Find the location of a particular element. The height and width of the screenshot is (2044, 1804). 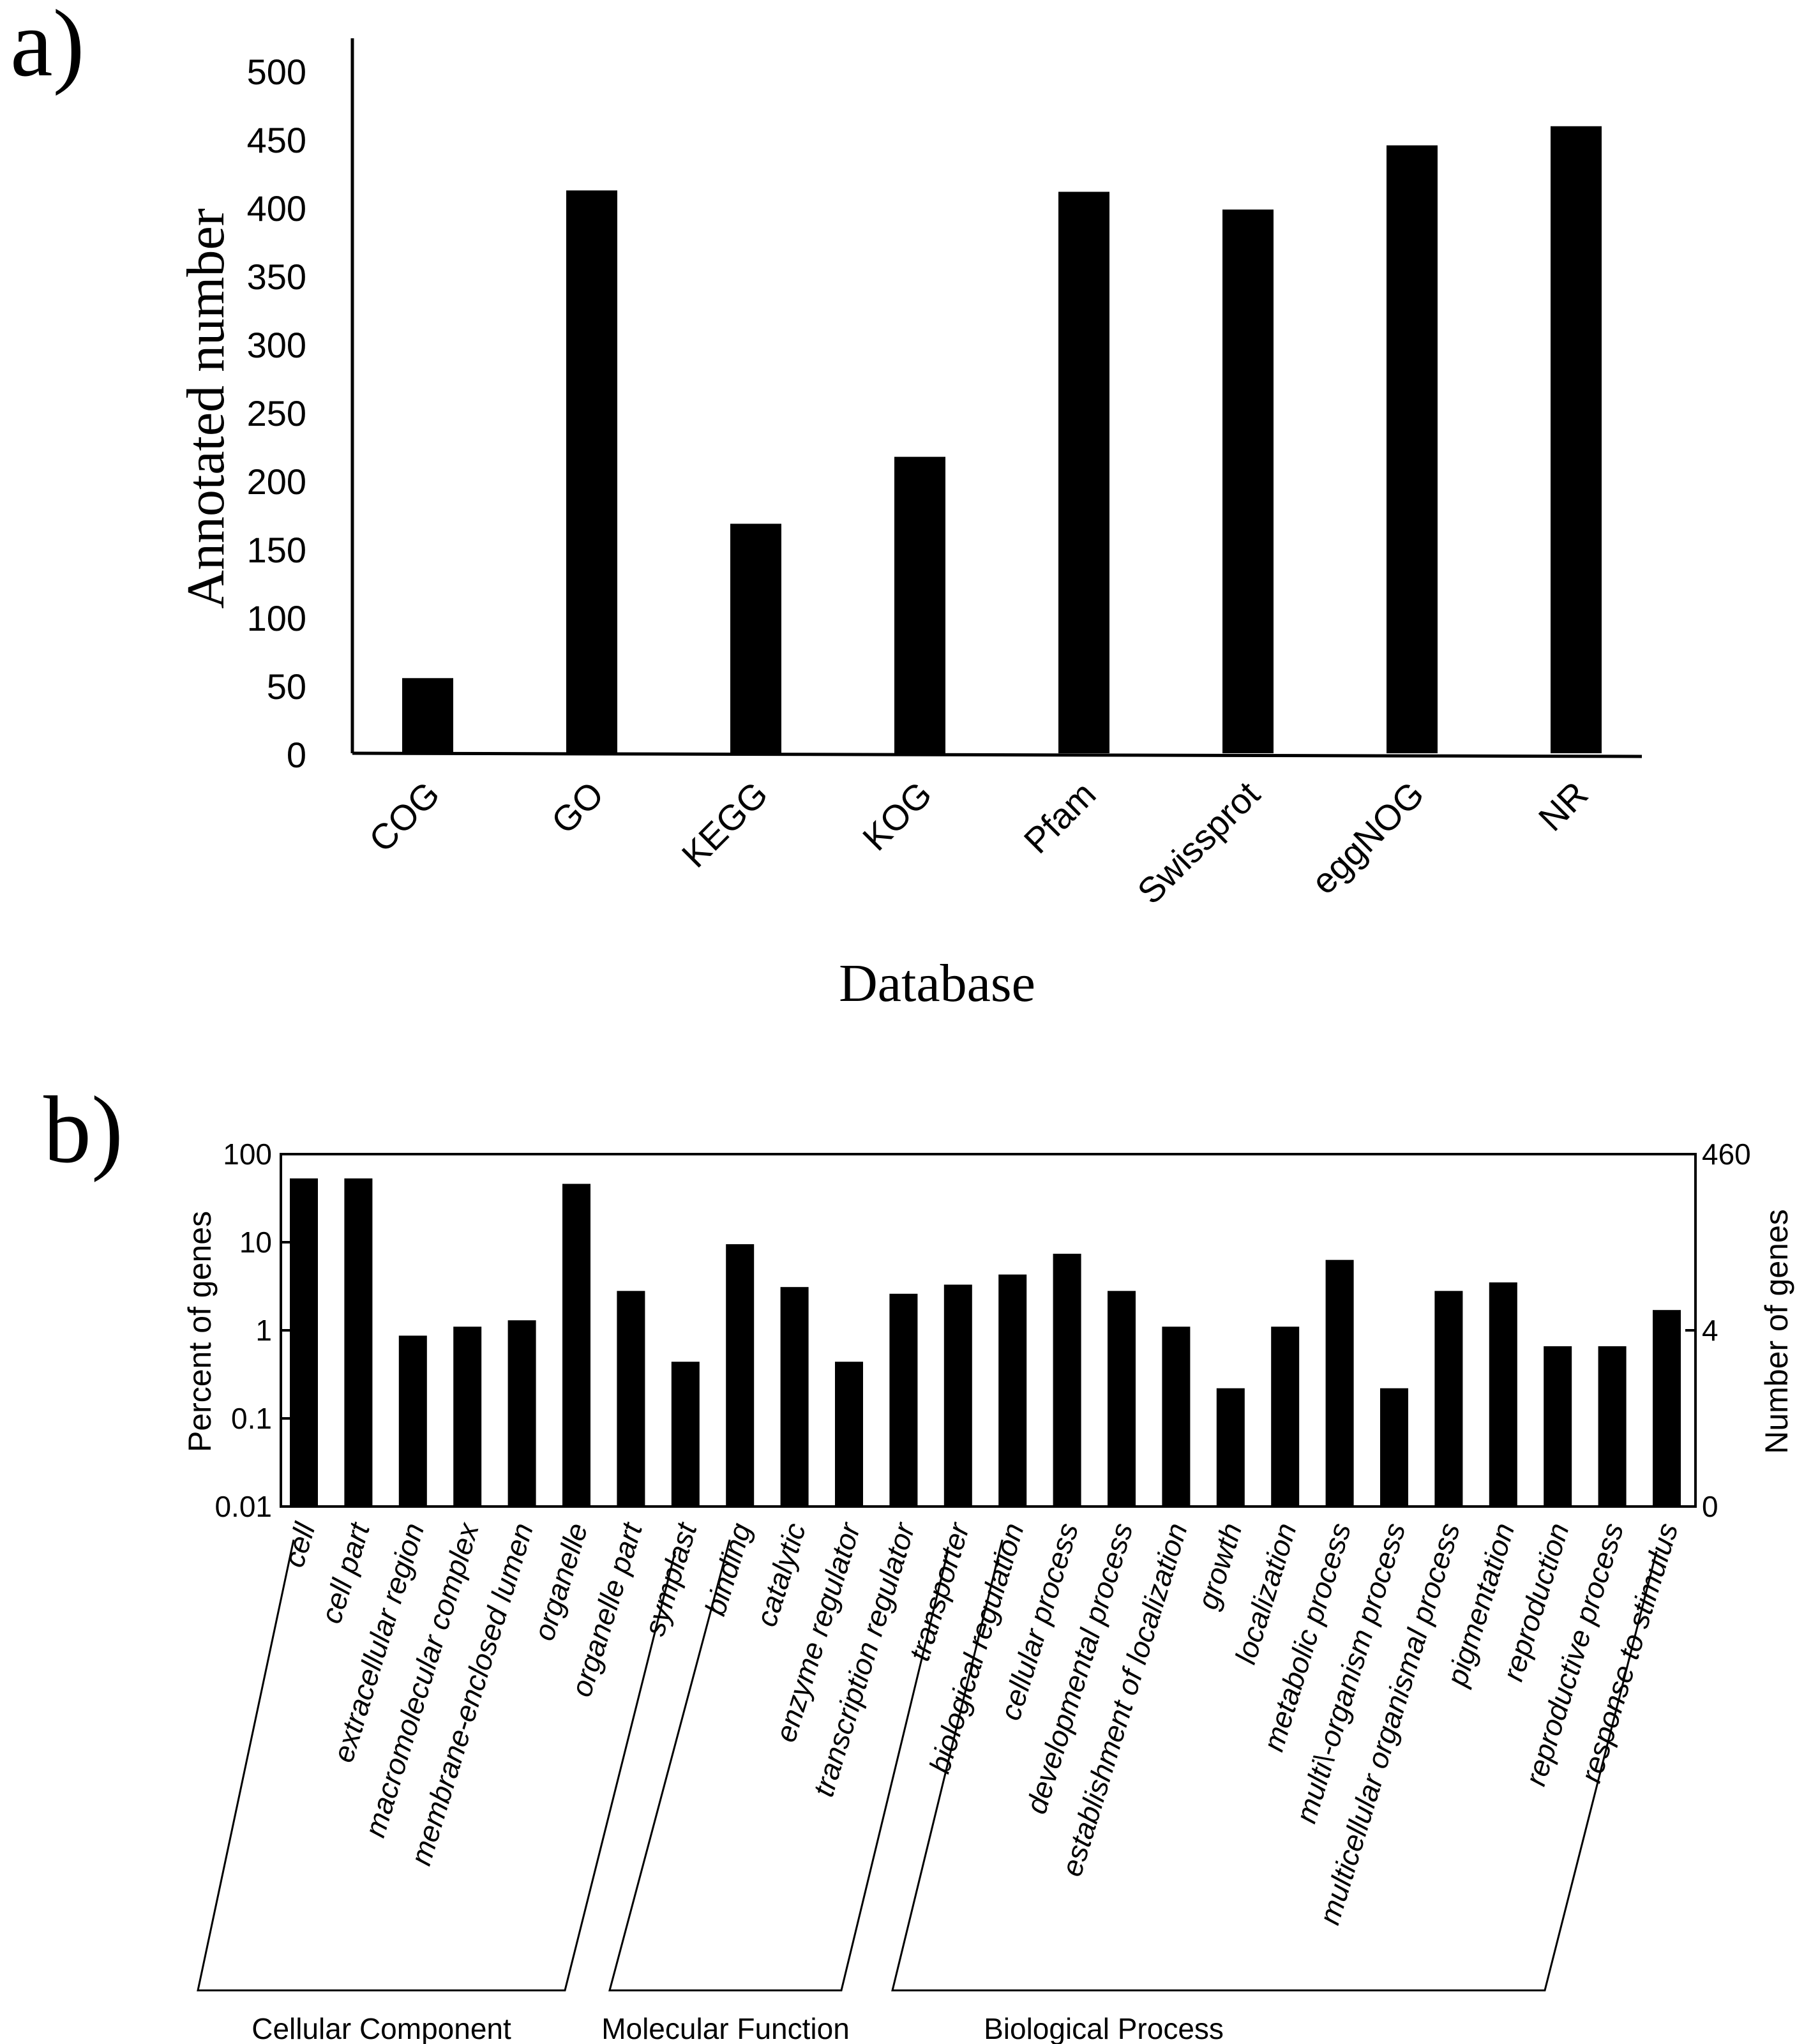

panel-a-y-tick-label: 250 is located at coordinates (276, 413).